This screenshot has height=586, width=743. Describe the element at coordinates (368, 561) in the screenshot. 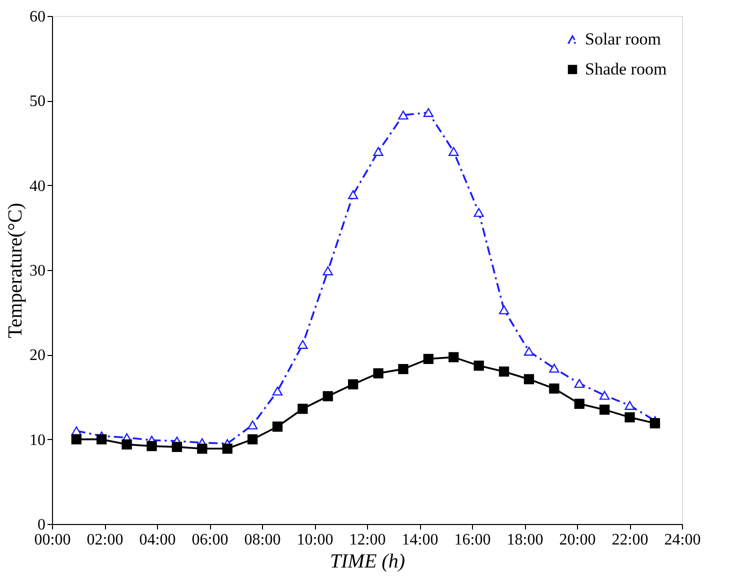

I see `x-axis-title: TIME (h)` at that location.